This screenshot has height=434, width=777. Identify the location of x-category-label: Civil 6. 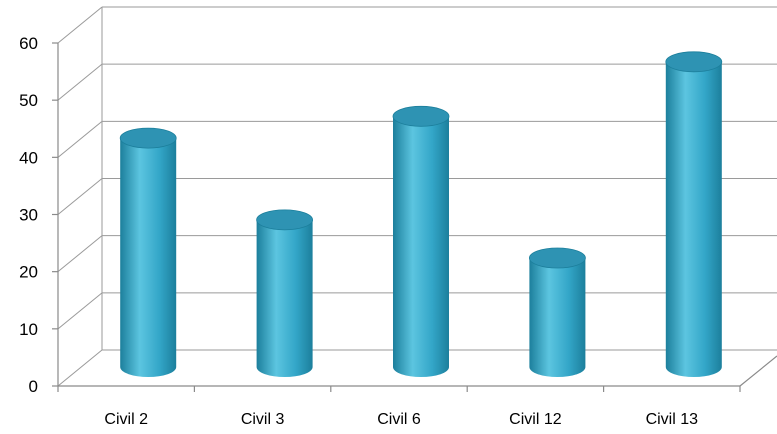
(399, 419).